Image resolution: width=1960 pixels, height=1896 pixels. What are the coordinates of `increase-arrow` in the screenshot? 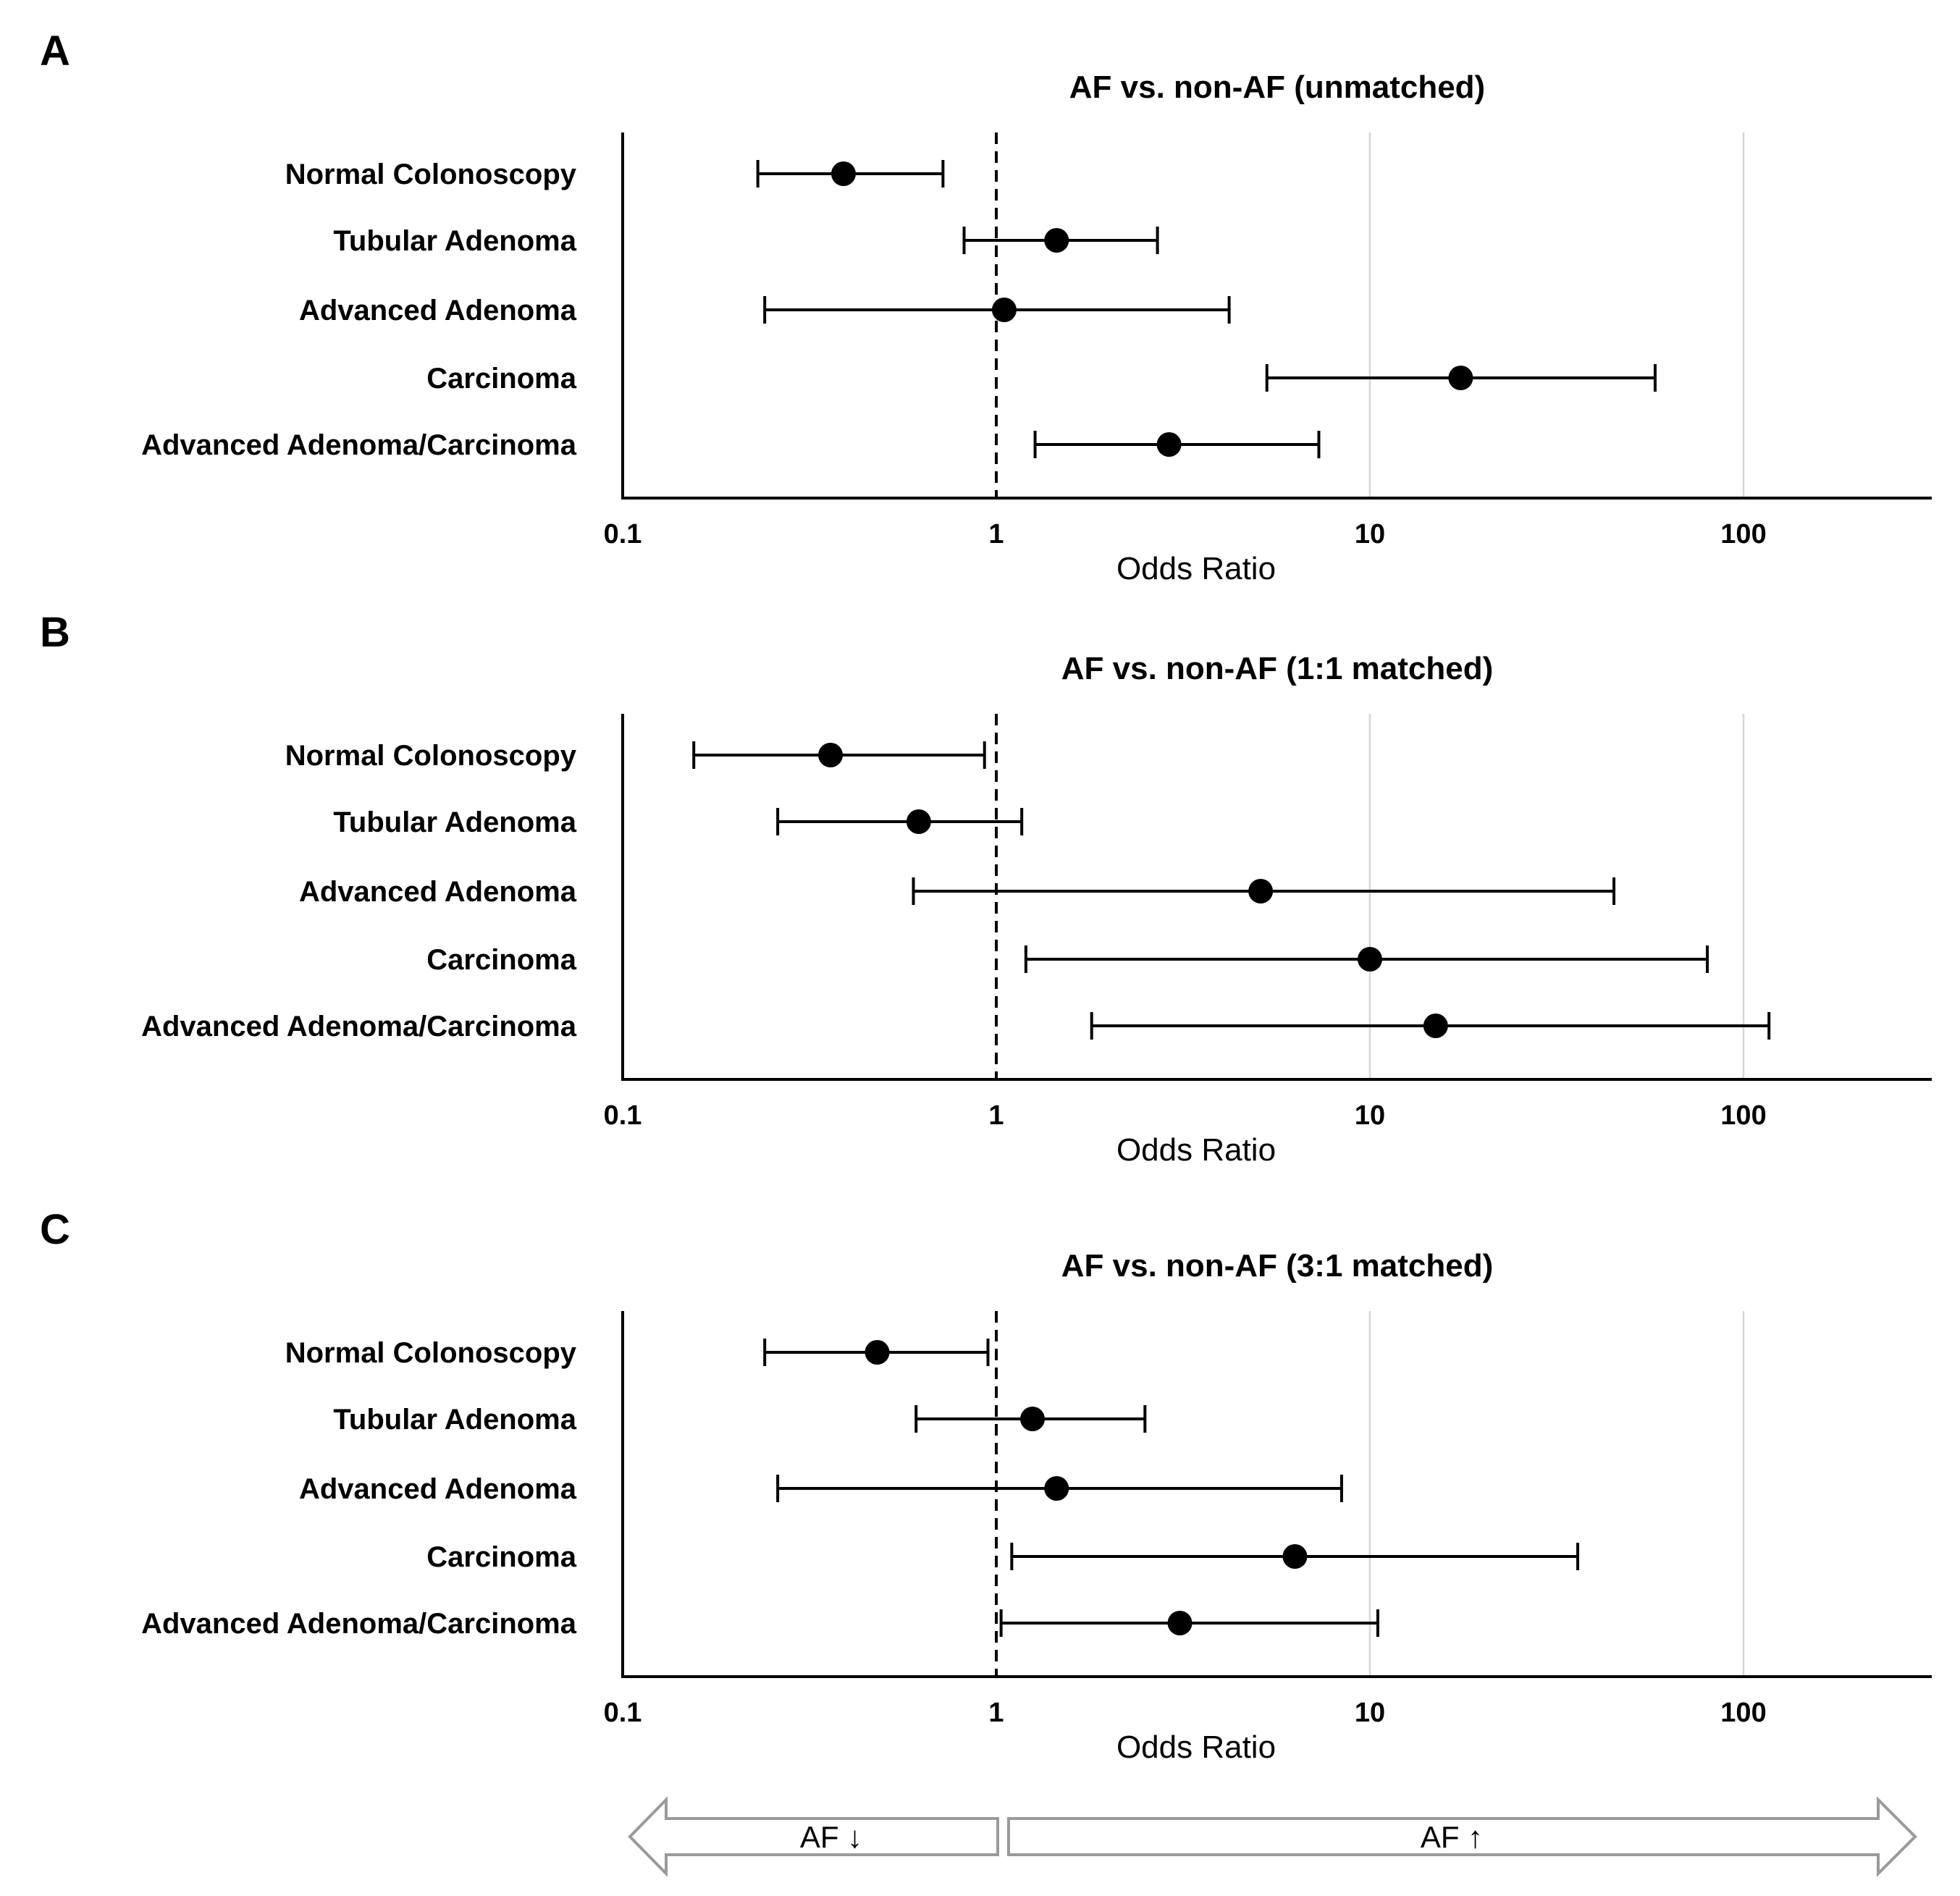 It's located at (1462, 1837).